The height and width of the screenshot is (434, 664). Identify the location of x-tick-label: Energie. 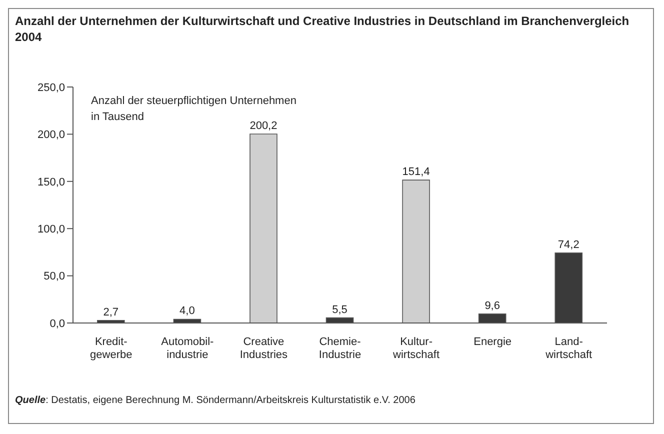
(493, 342).